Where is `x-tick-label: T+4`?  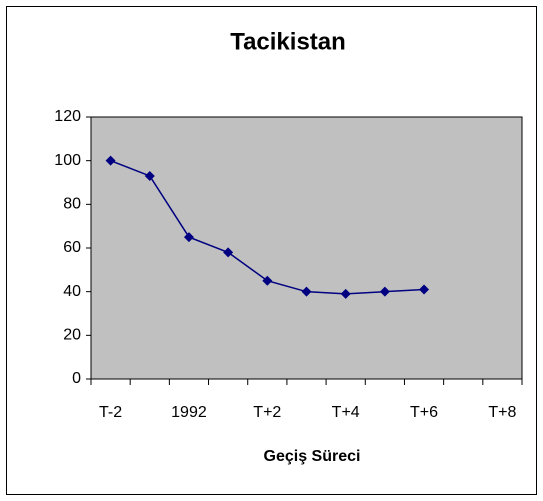 x-tick-label: T+4 is located at coordinates (346, 412).